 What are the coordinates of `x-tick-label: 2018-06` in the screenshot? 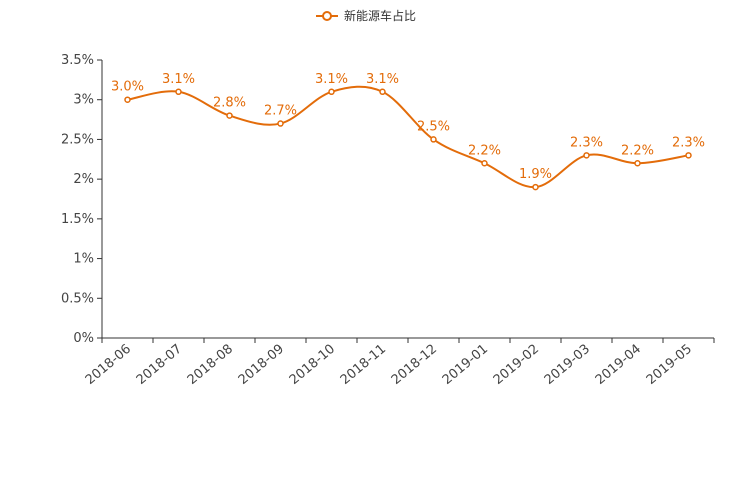 It's located at (108, 365).